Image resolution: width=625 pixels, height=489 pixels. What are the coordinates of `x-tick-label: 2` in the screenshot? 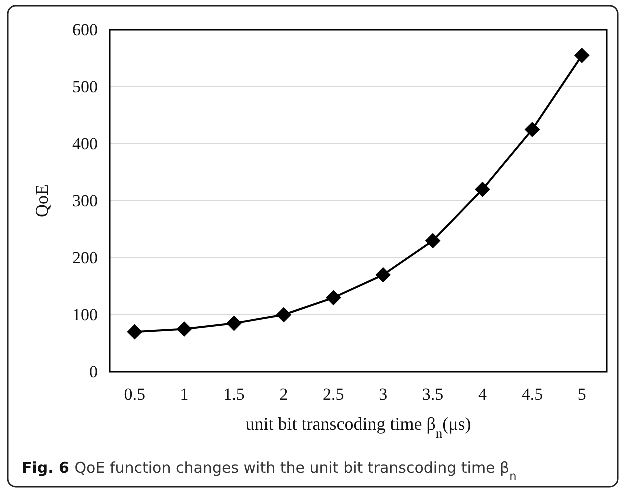 It's located at (284, 394).